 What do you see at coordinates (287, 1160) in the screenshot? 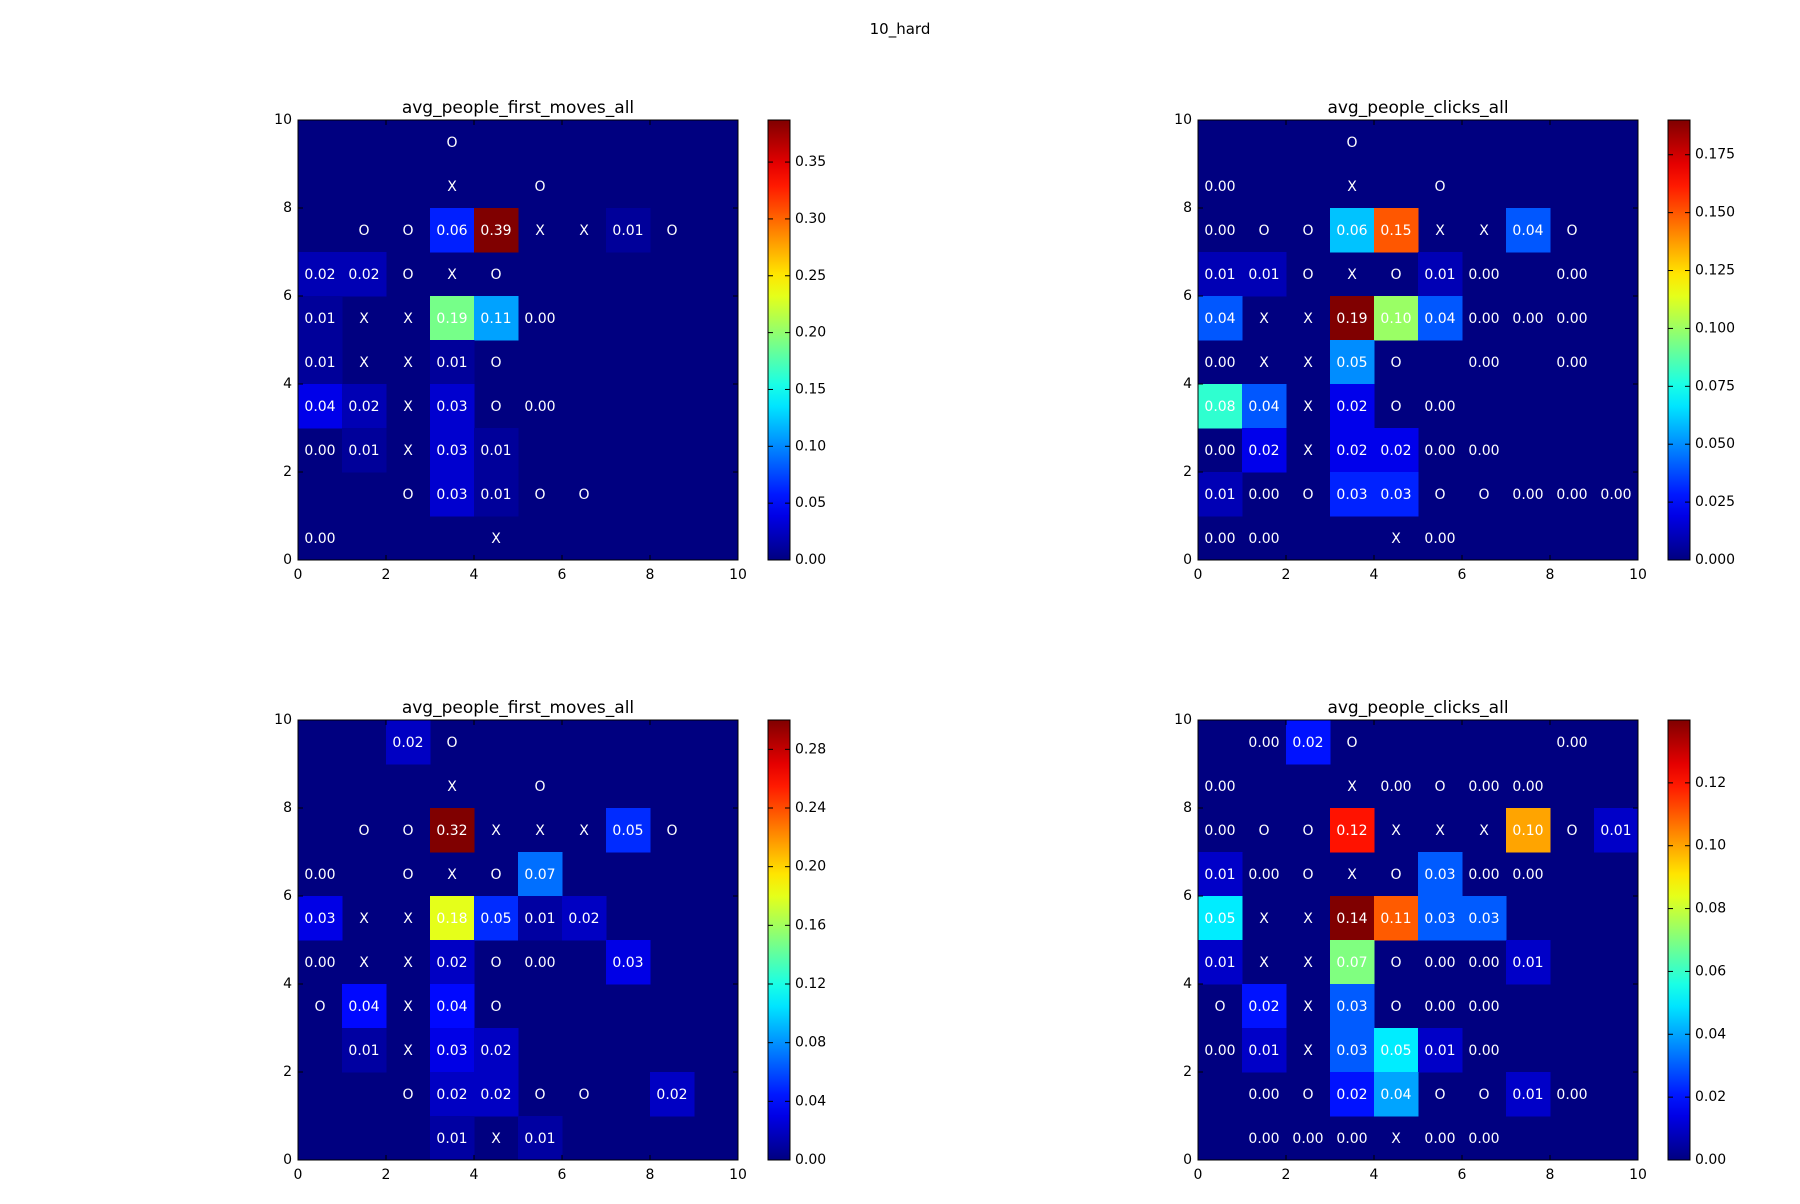
I see `y-tick-label: 0` at bounding box center [287, 1160].